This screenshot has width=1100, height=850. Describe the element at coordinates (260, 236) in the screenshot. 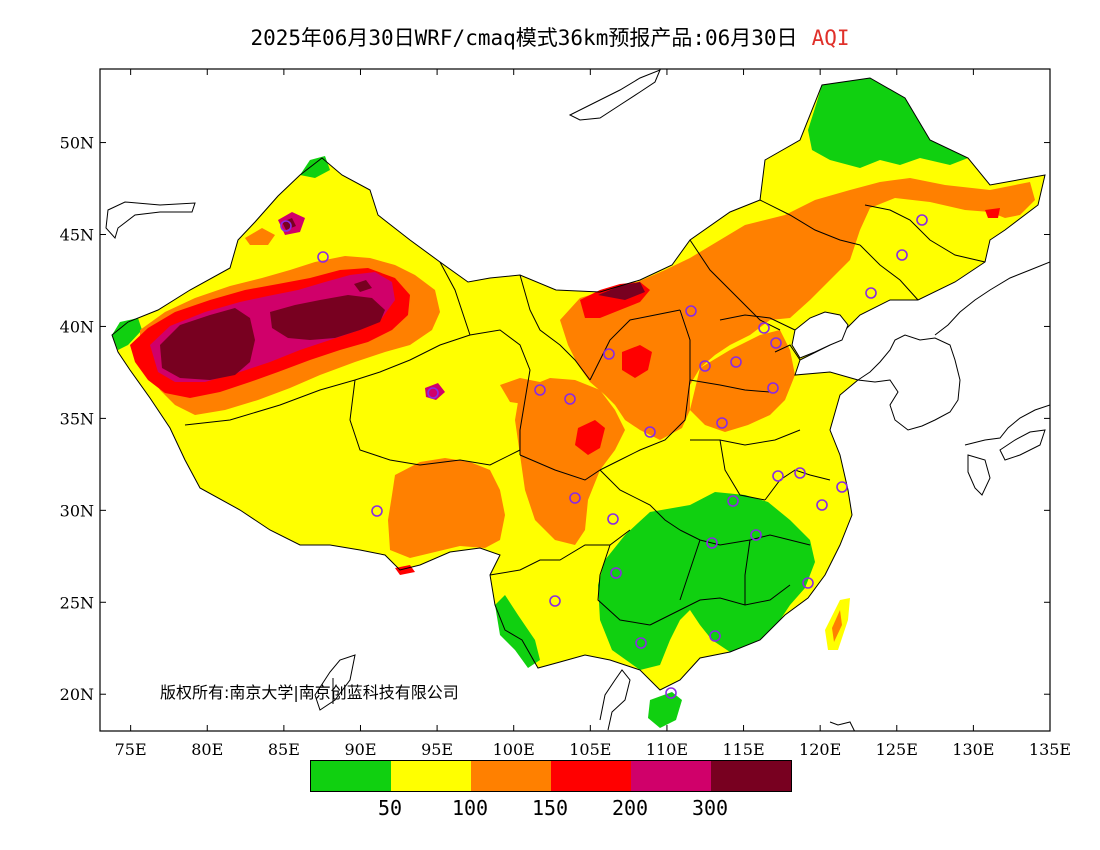

I see `aqi-region-usg-northwest-spot` at that location.